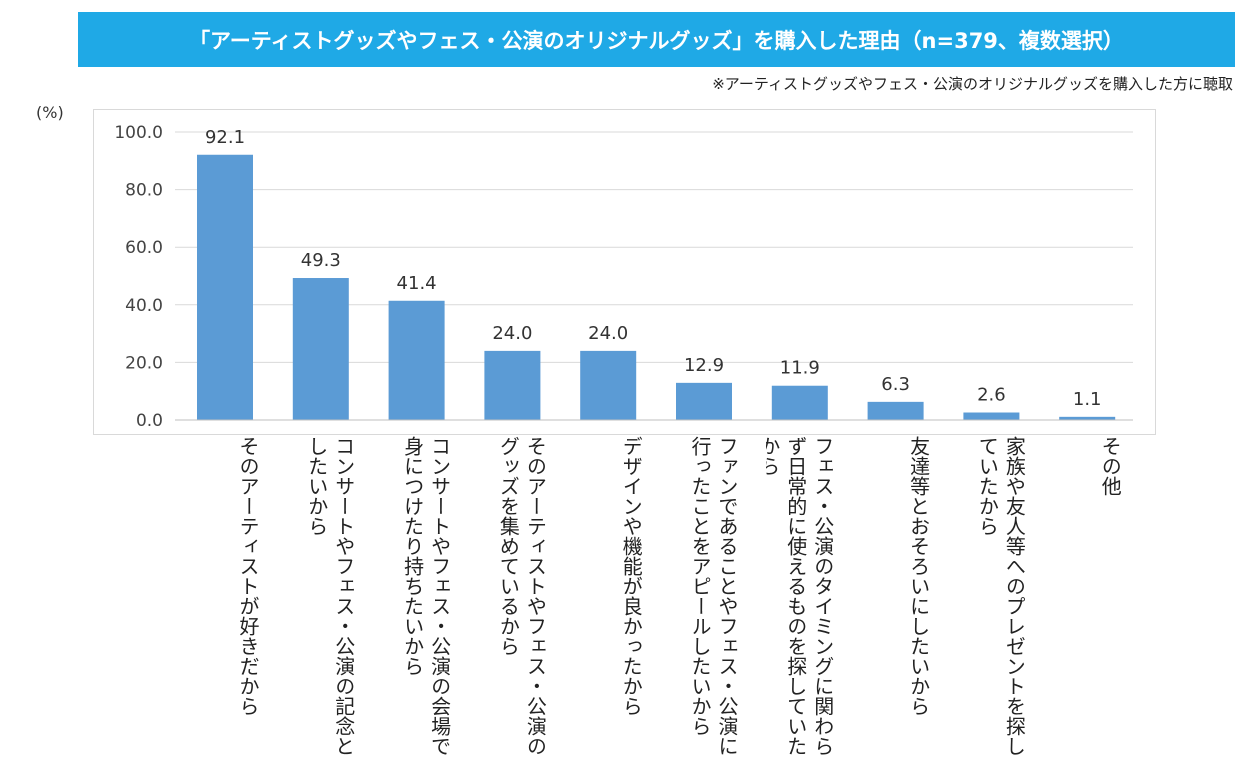 The image size is (1247, 762). What do you see at coordinates (225, 137) in the screenshot?
I see `data-label: 92.1` at bounding box center [225, 137].